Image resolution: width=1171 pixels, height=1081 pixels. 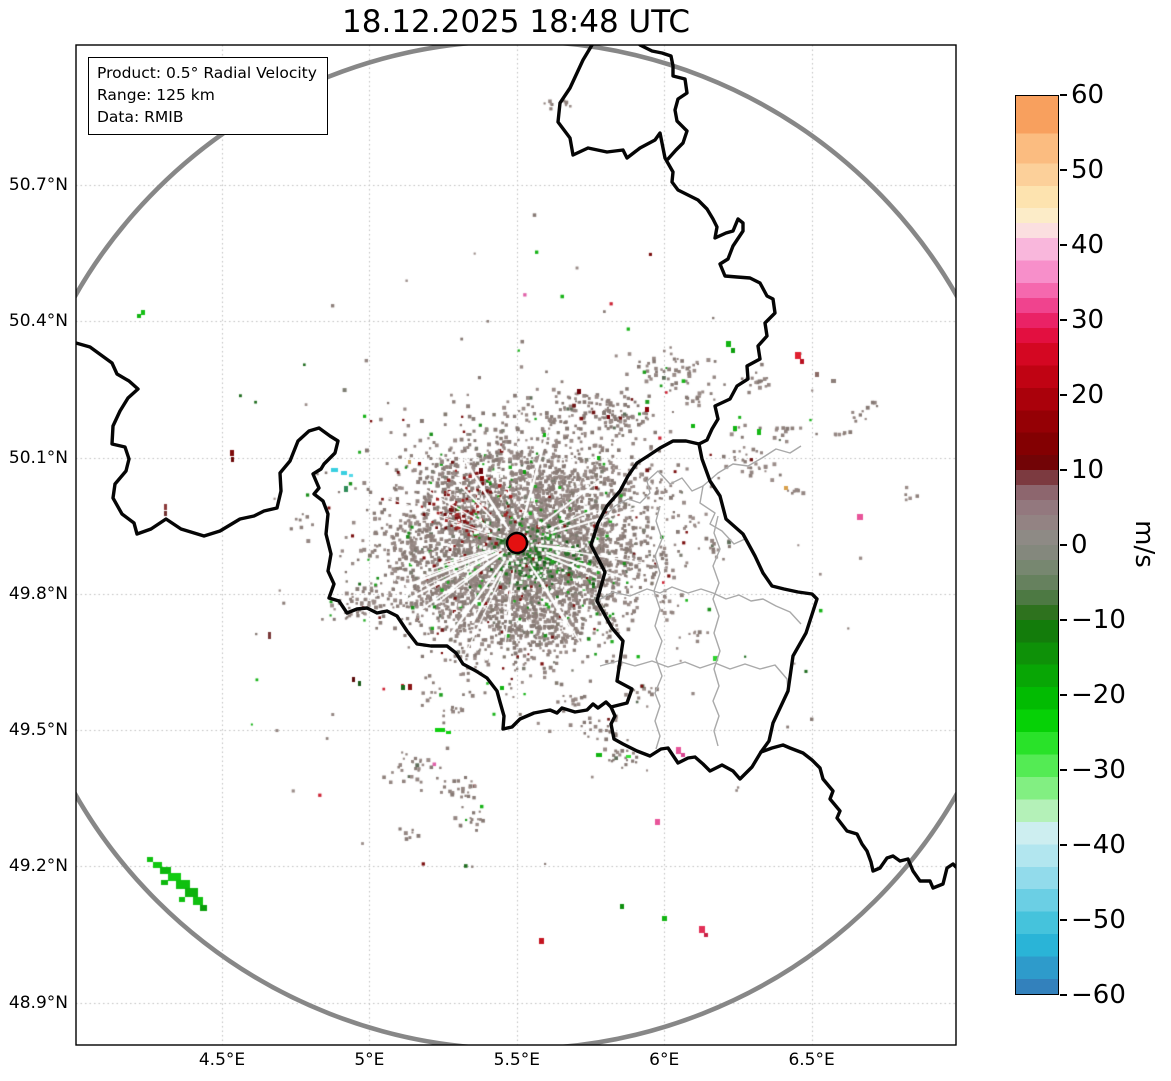 I want to click on y-tick-label: 49.5°N, so click(x=38, y=730).